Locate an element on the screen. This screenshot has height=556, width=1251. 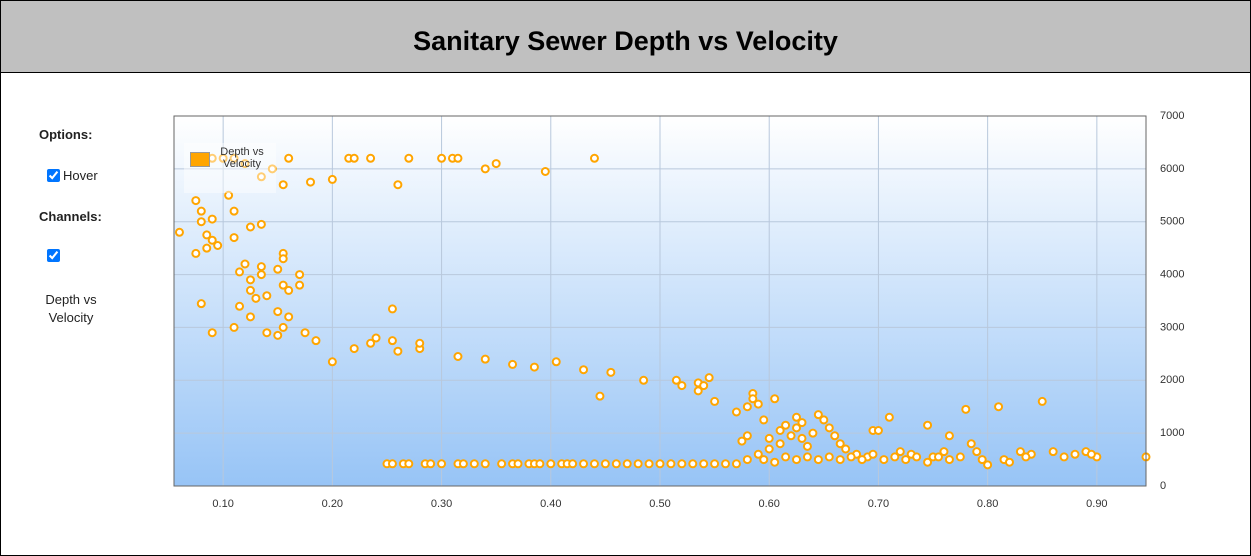
hover-option: Hover is located at coordinates (72, 175).